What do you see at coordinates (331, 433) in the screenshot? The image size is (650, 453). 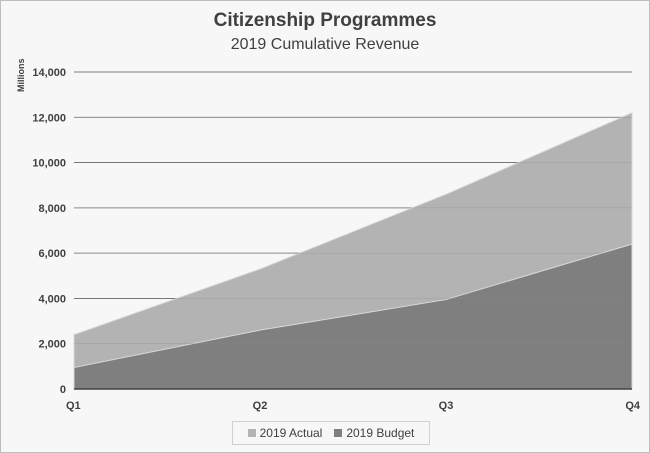 I see `legend: 2019 Actual 2019 Budget` at bounding box center [331, 433].